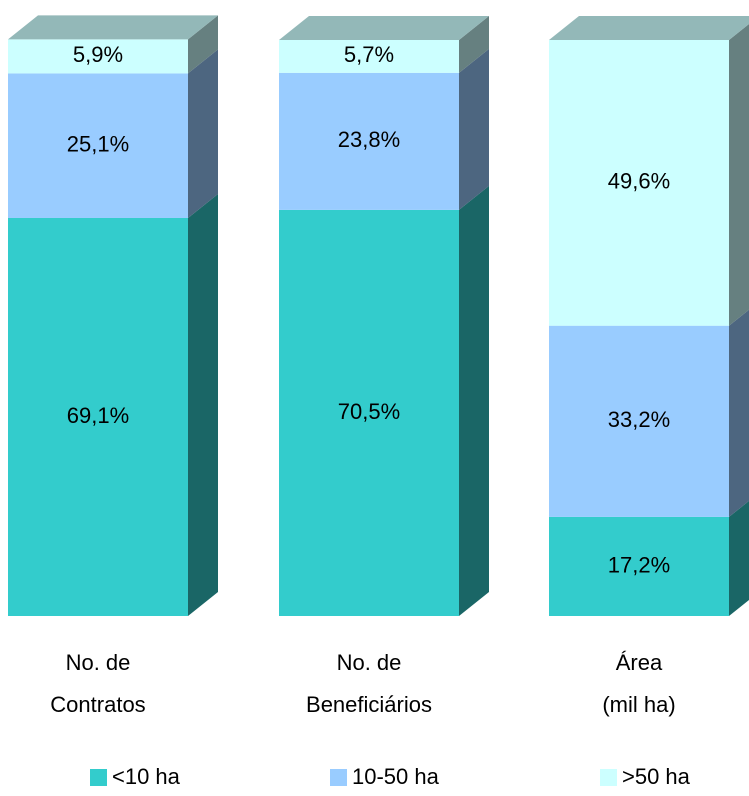 This screenshot has height=796, width=749. I want to click on data-label: 23,8%, so click(369, 139).